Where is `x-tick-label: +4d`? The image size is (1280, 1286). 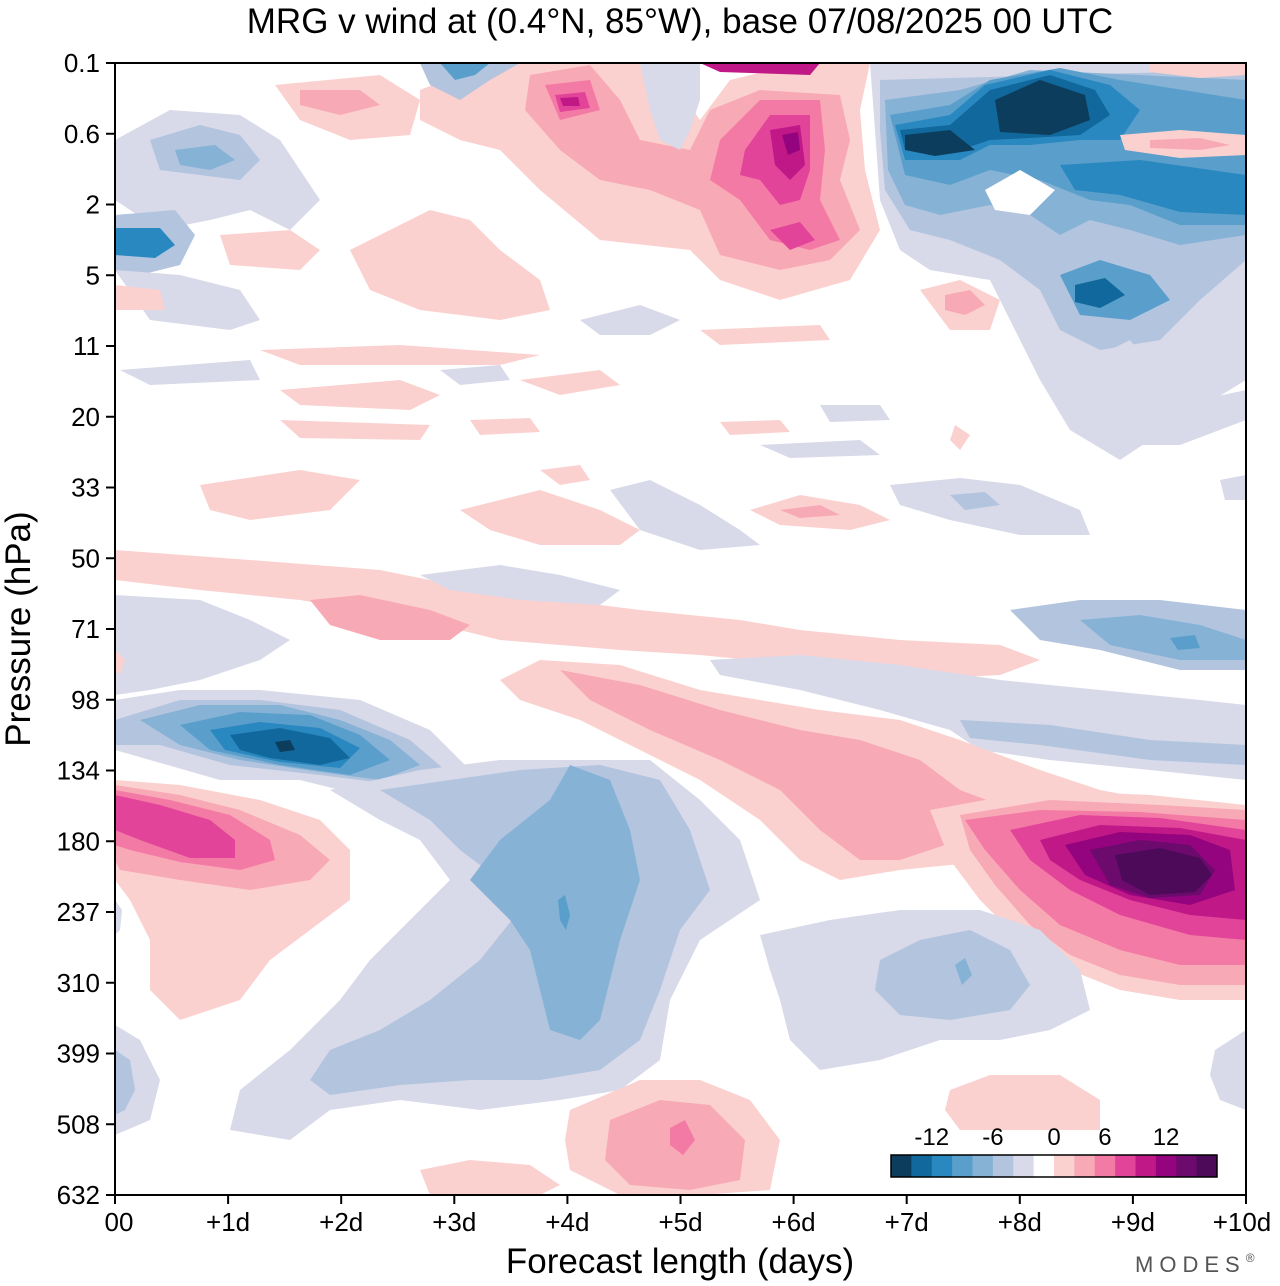 x-tick-label: +4d is located at coordinates (567, 1222).